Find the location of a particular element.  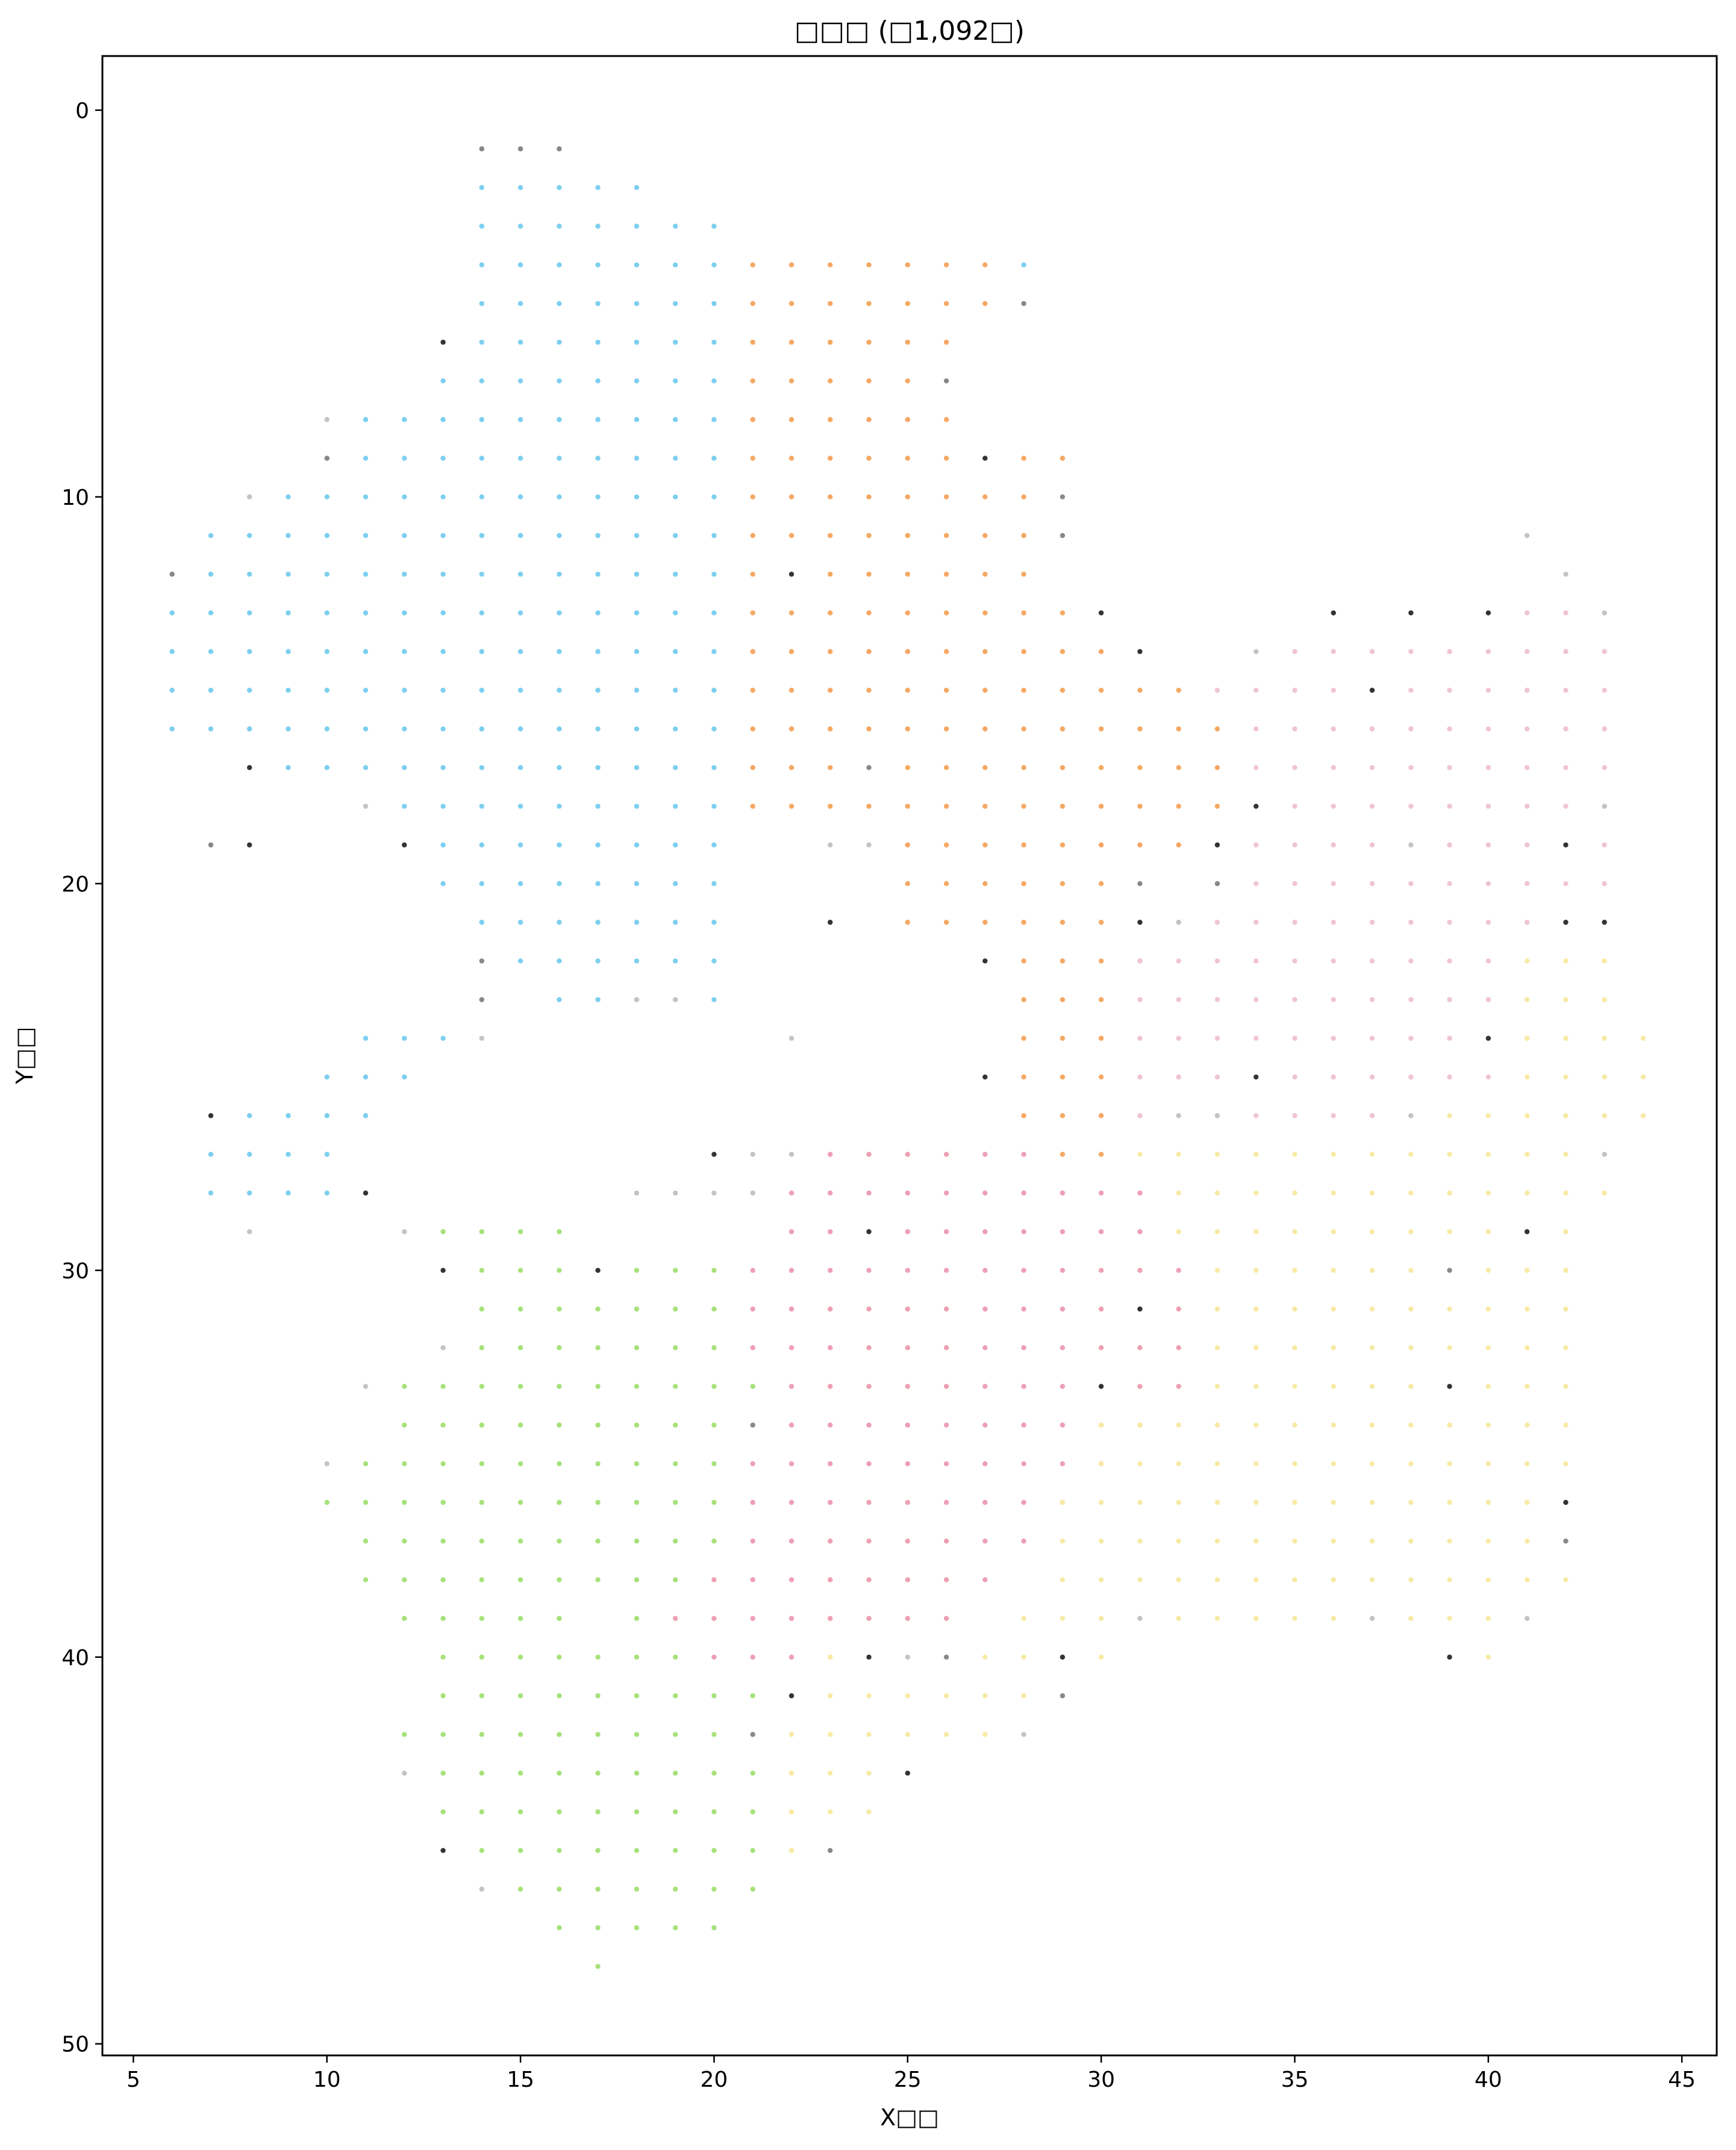

x-tick-label: 45 is located at coordinates (1682, 2079).